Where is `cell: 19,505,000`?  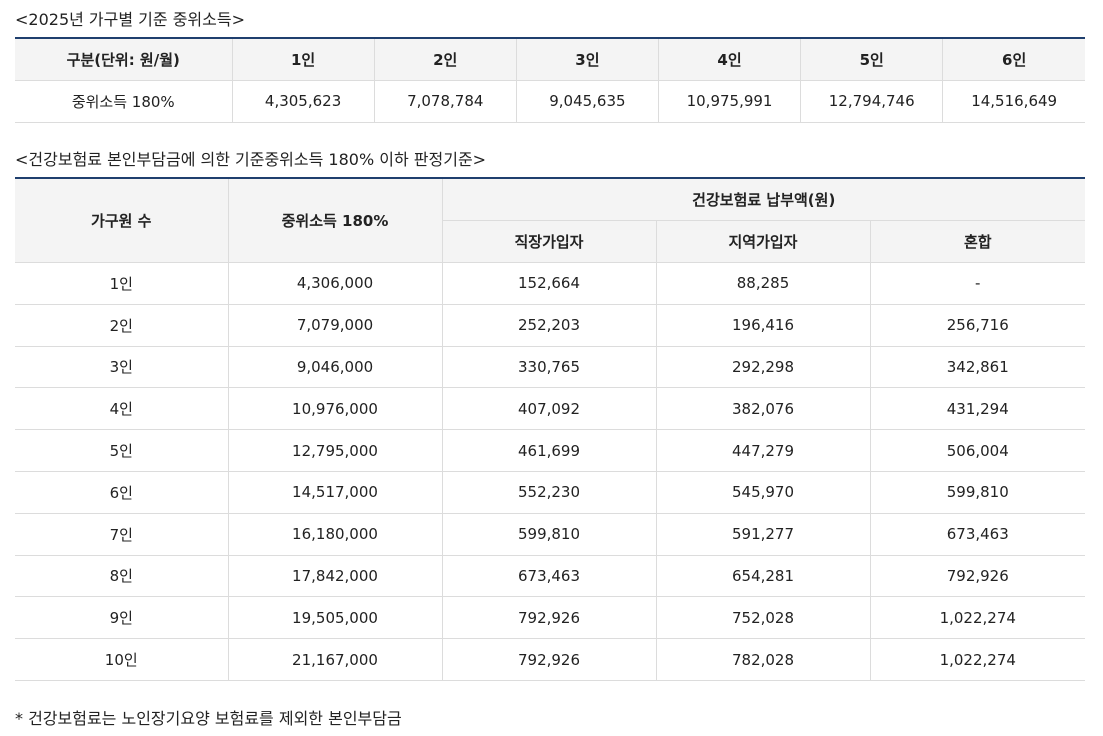
cell: 19,505,000 is located at coordinates (334, 618).